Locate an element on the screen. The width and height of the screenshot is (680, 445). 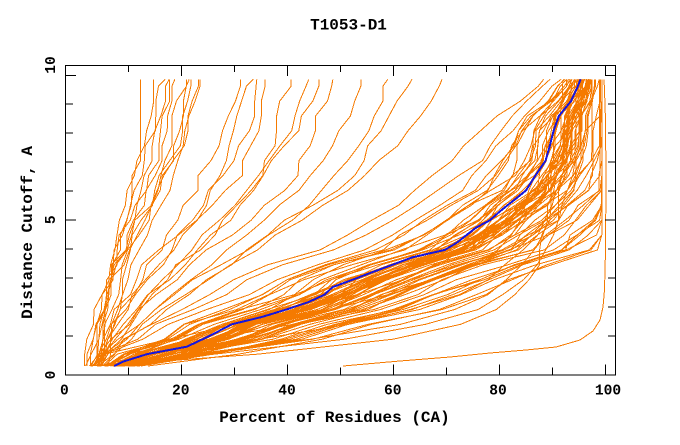
svg-text: Percent of Residues (CA) is located at coordinates (334, 418).